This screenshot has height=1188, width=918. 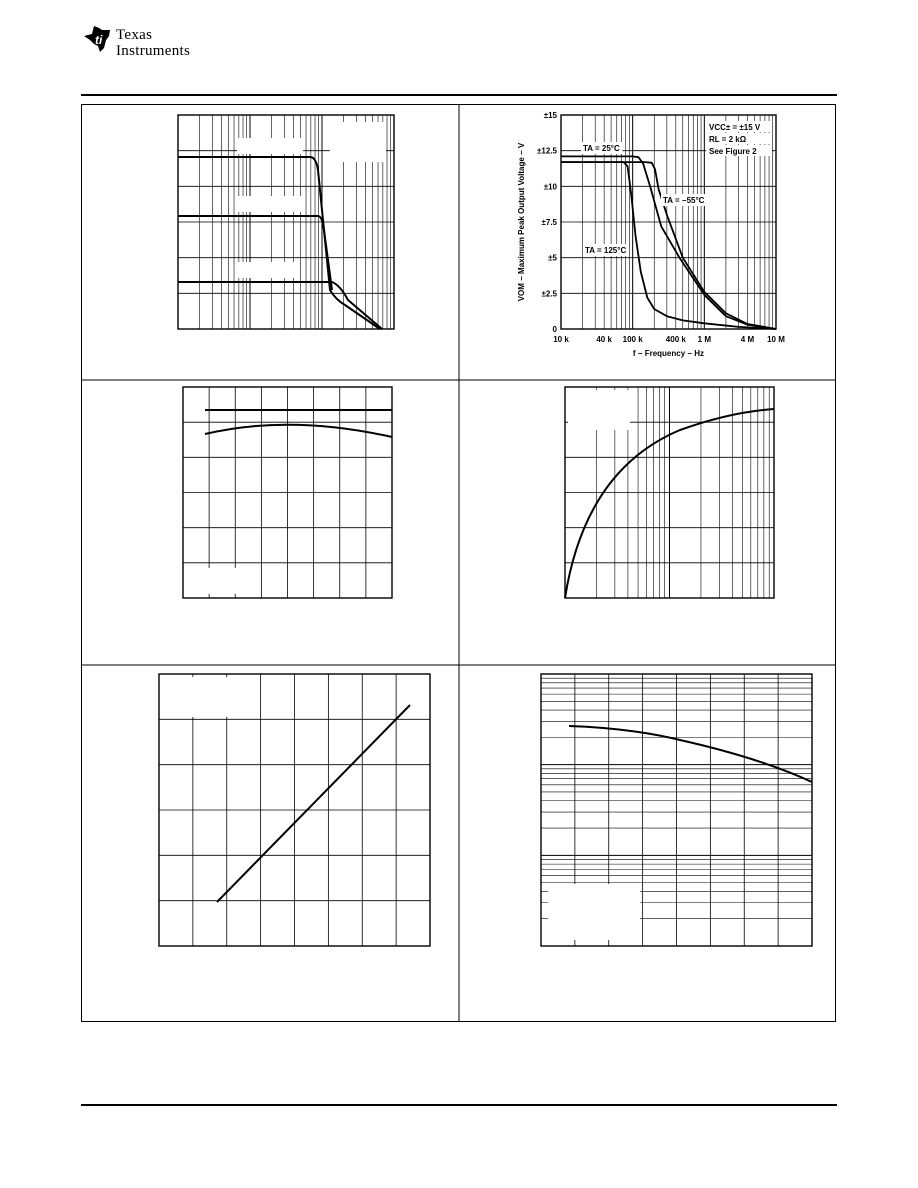 I want to click on x-tick-label: 10 M, so click(x=776, y=339).